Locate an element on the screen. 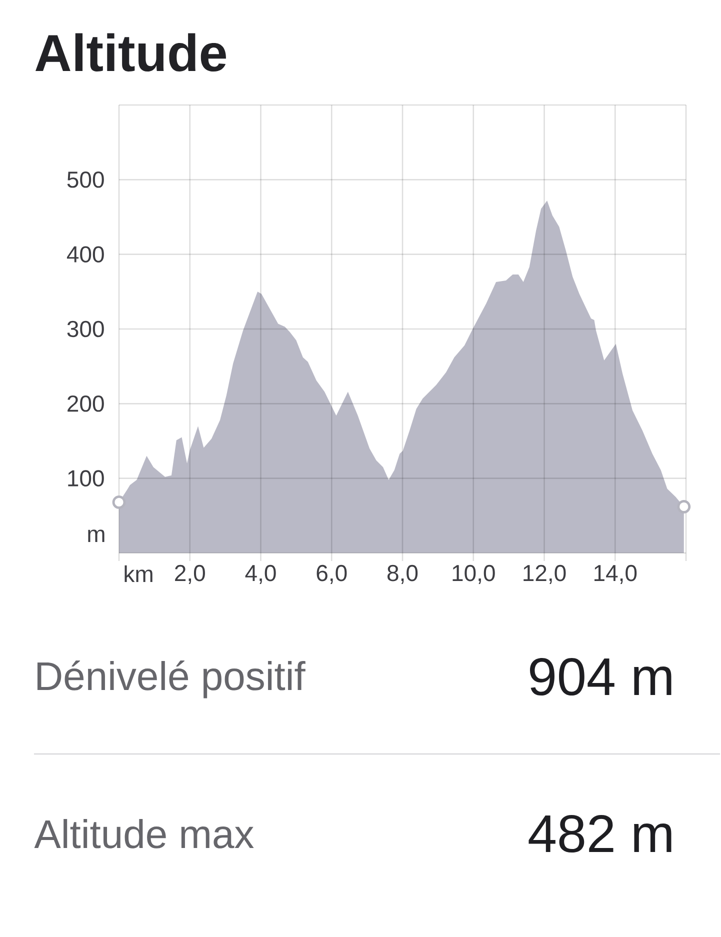  y-axis-title: m is located at coordinates (96, 536).